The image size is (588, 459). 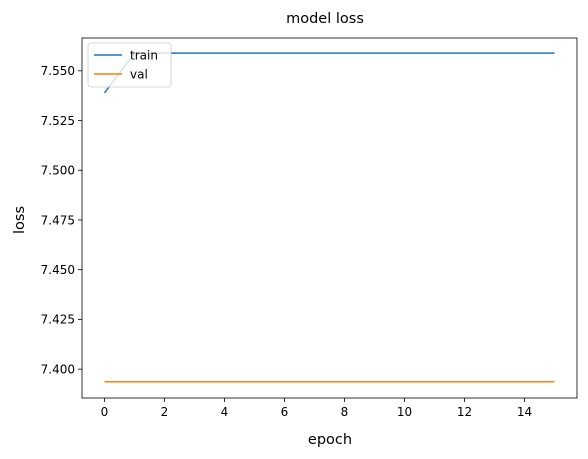 I want to click on x-tick-label: 8, so click(x=345, y=412).